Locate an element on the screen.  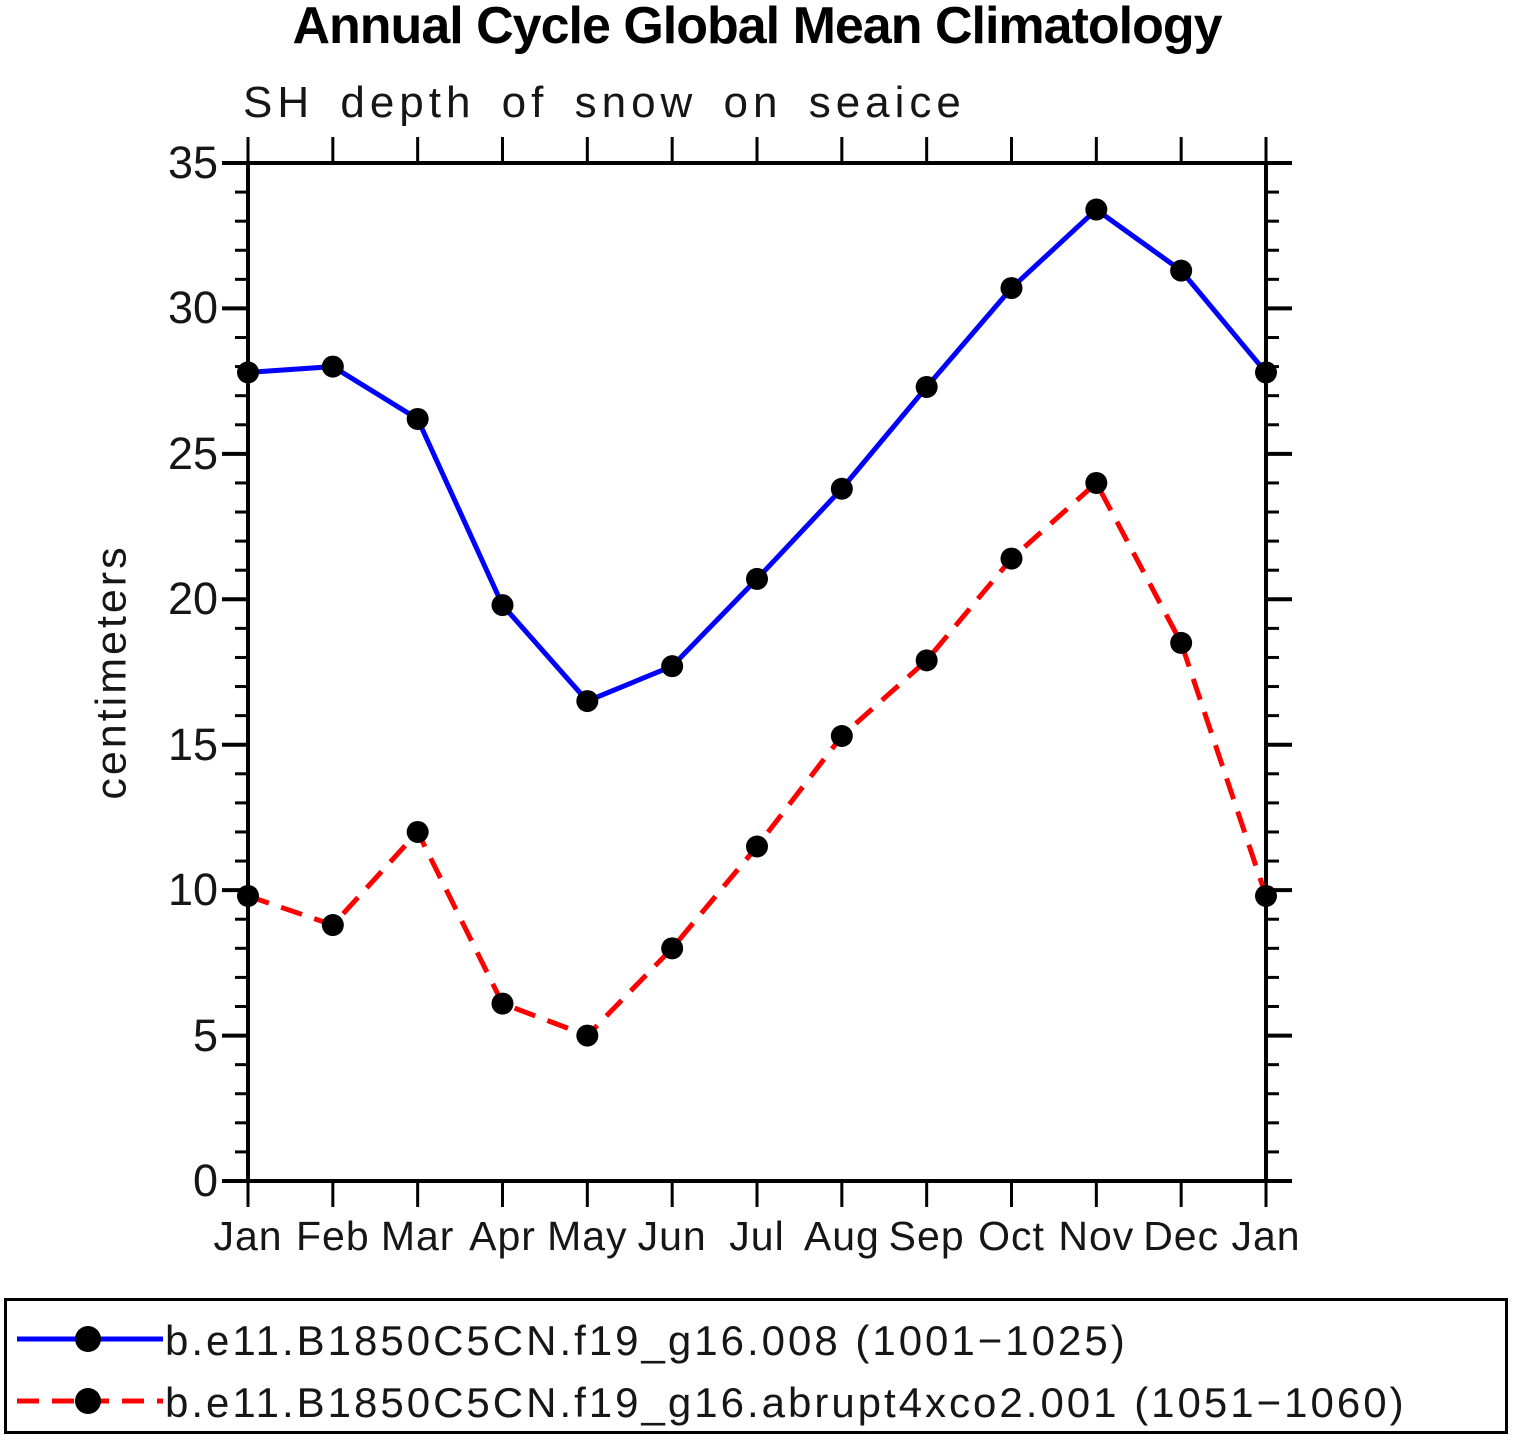
x-tick-label: Nov is located at coordinates (1096, 1236).